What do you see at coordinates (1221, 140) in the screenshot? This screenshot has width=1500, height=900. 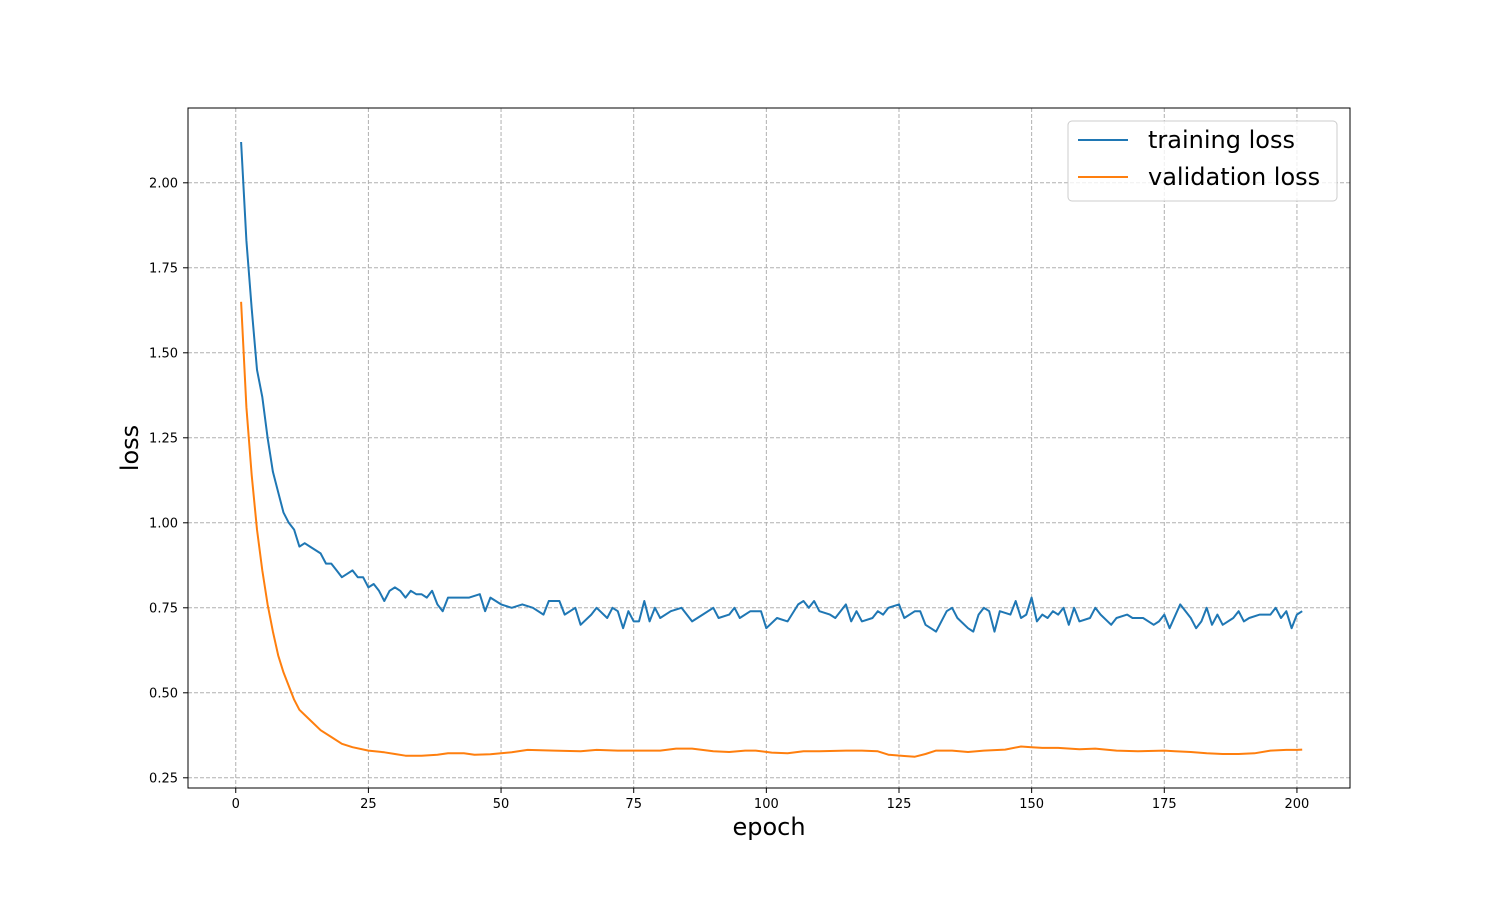 I see `legend-label: training loss` at bounding box center [1221, 140].